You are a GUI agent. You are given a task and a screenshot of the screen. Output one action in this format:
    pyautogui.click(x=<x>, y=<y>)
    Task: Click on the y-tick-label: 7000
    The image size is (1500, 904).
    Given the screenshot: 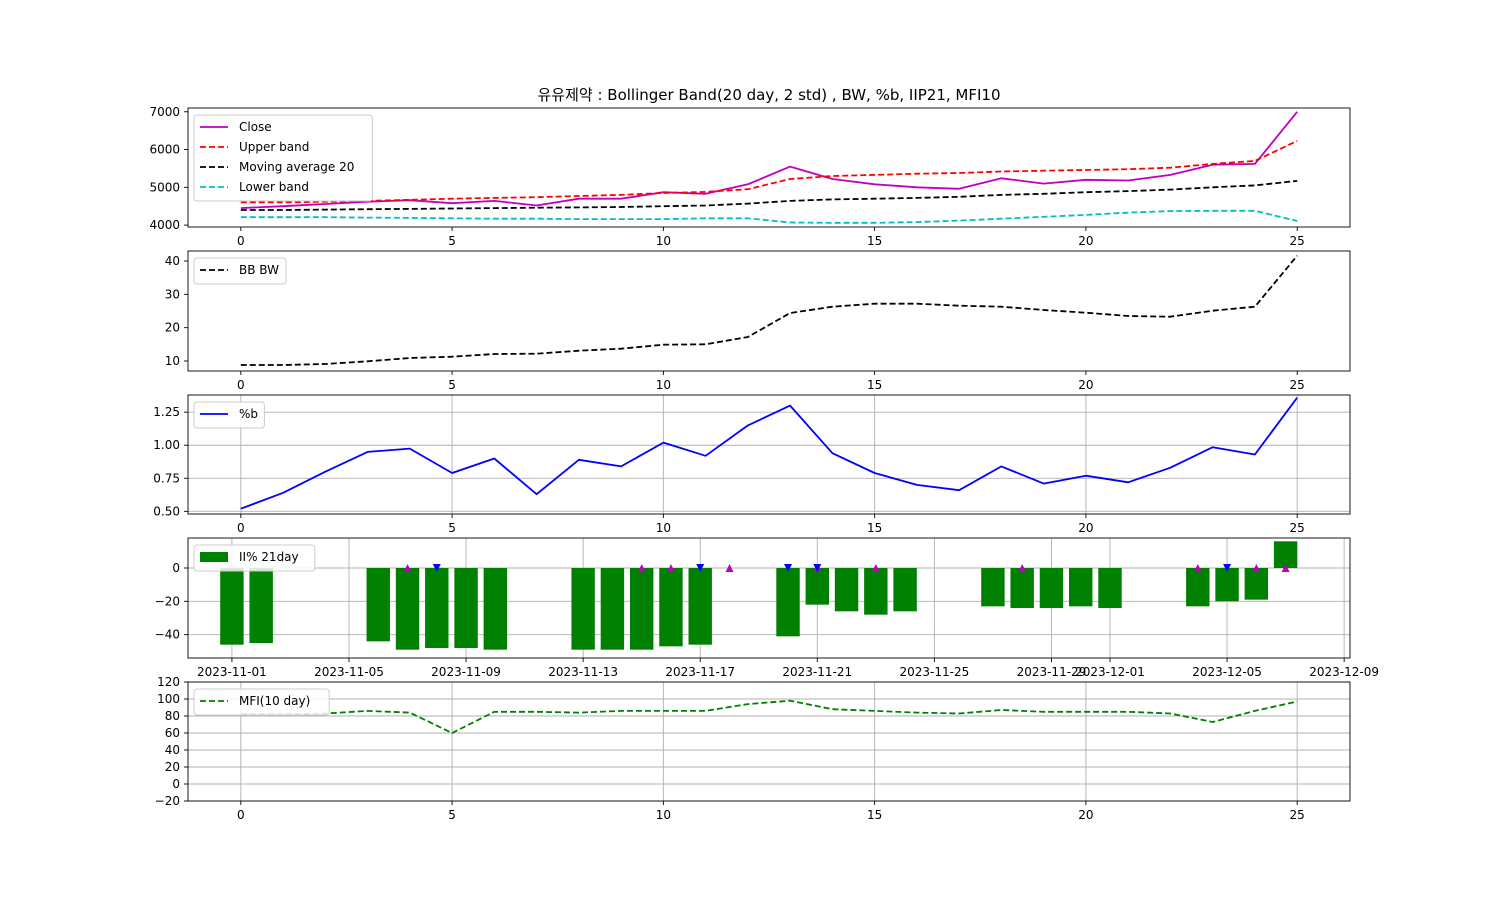 What is the action you would take?
    pyautogui.click(x=164, y=112)
    